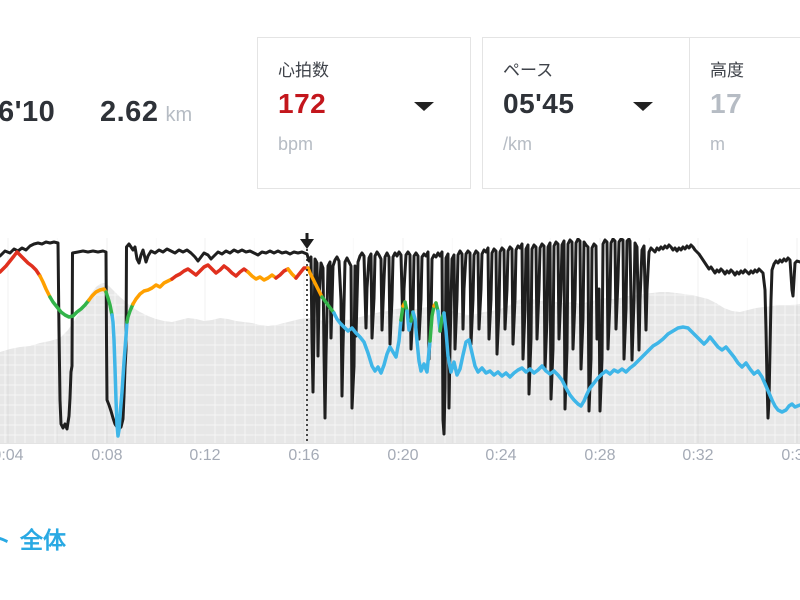 Image resolution: width=800 pixels, height=600 pixels. What do you see at coordinates (726, 103) in the screenshot?
I see `altitude-value: 17` at bounding box center [726, 103].